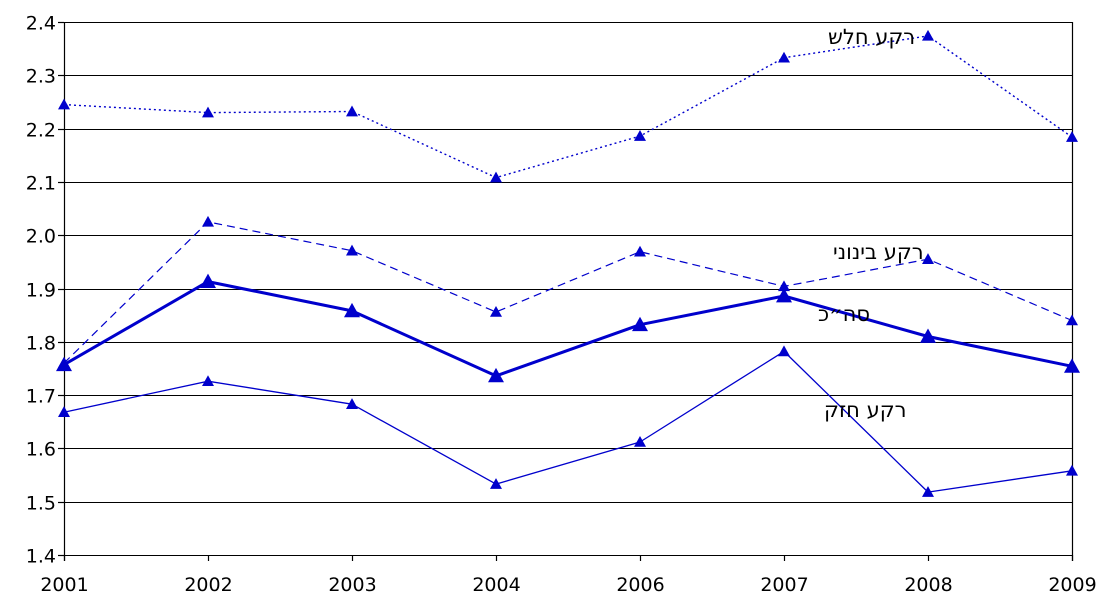  What do you see at coordinates (784, 585) in the screenshot?
I see `x-tick-label: 2007` at bounding box center [784, 585].